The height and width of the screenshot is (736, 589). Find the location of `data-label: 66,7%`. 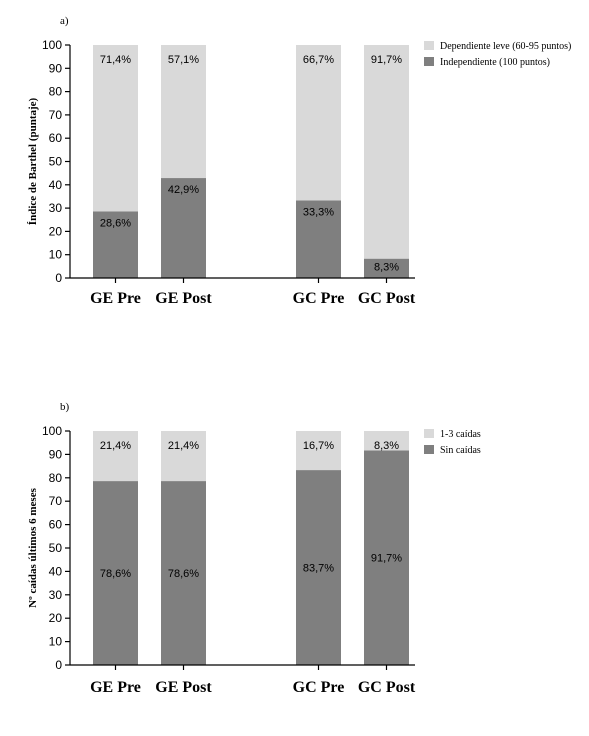

data-label: 66,7% is located at coordinates (318, 60).